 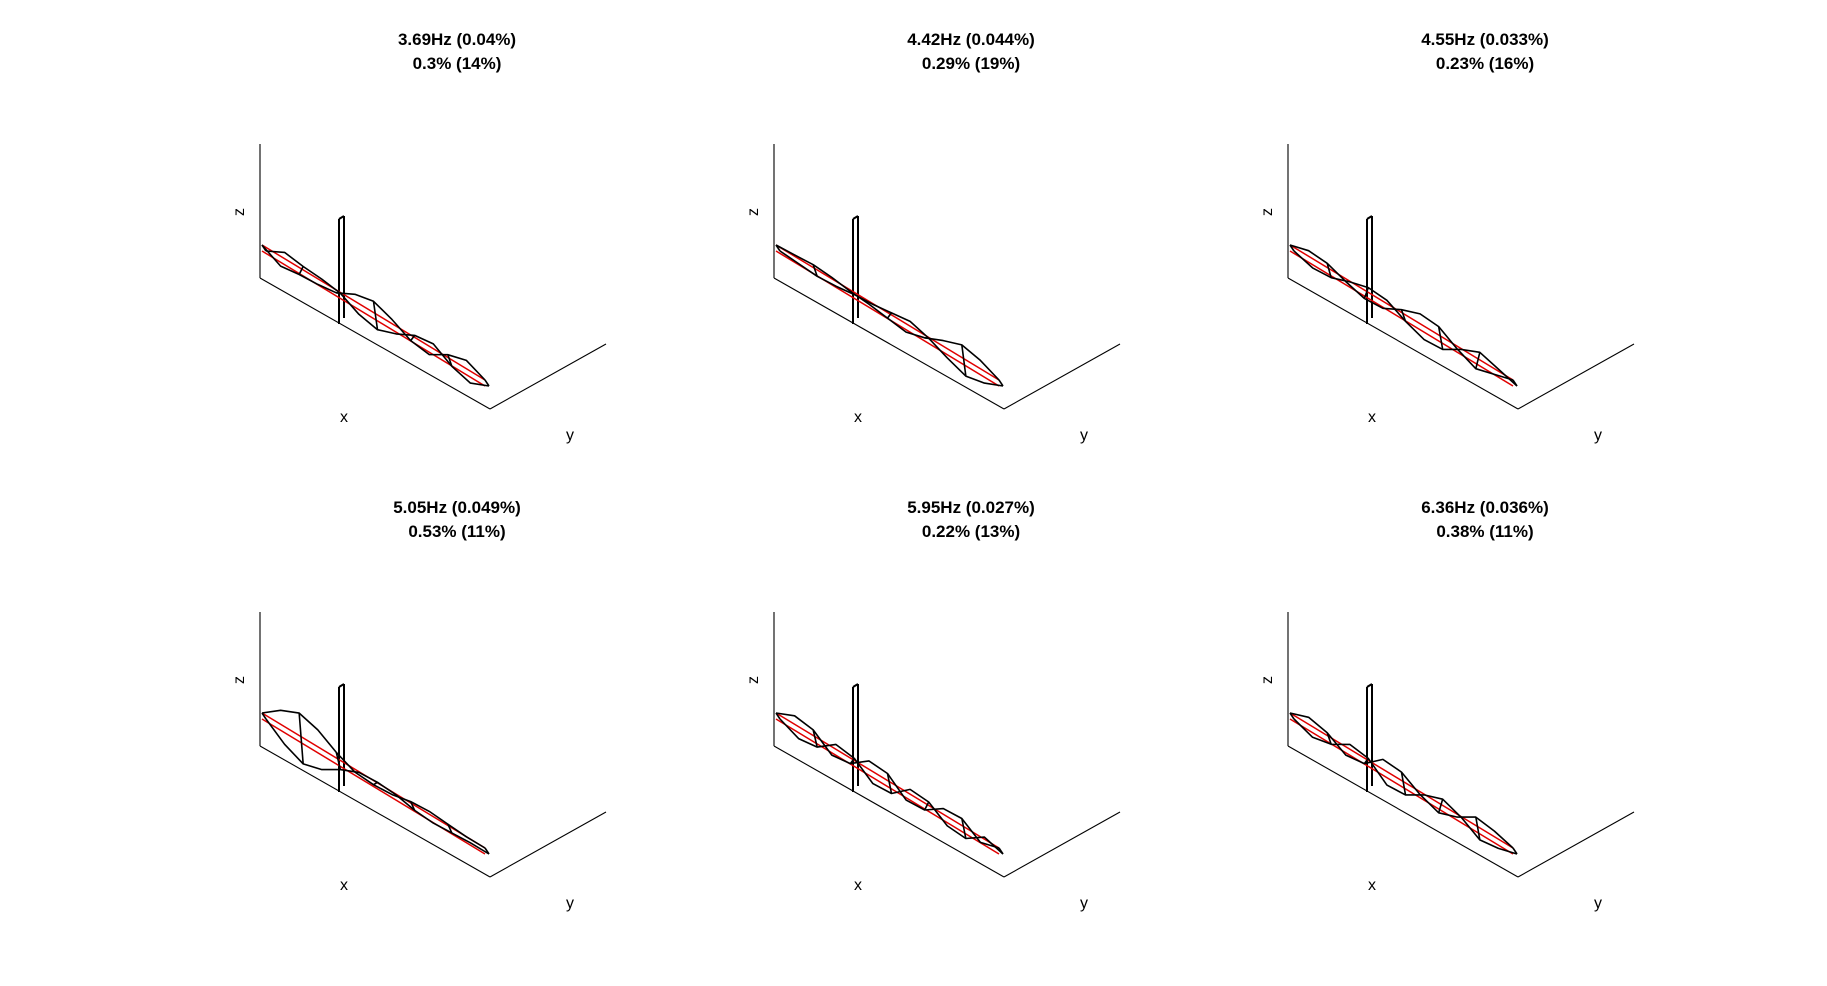 I want to click on mode-panel-4: 5.05Hz (0.049%) 0.53% (11%) x y z, so click(x=480, y=690).